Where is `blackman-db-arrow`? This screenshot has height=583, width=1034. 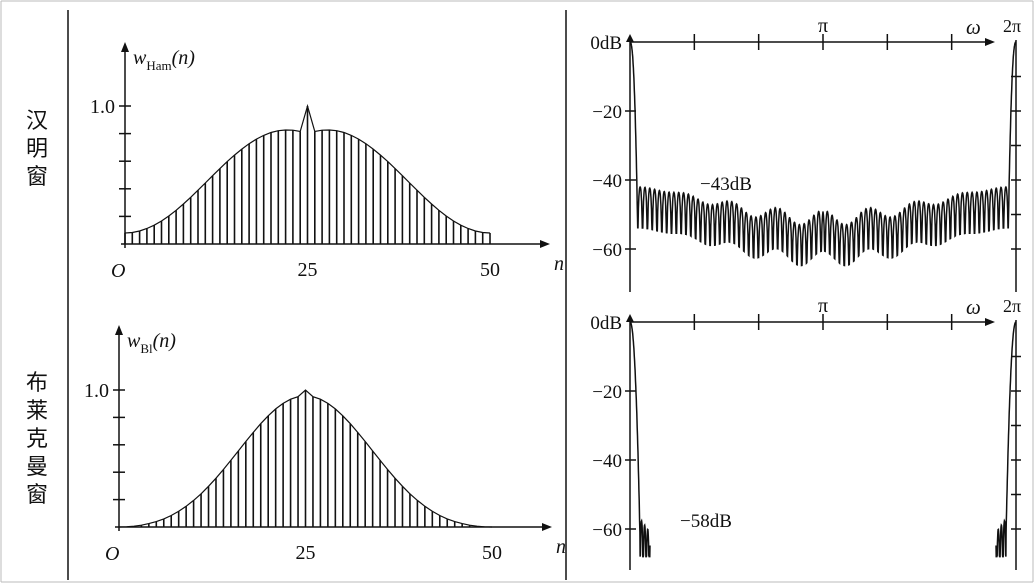
blackman-db-arrow is located at coordinates (630, 318).